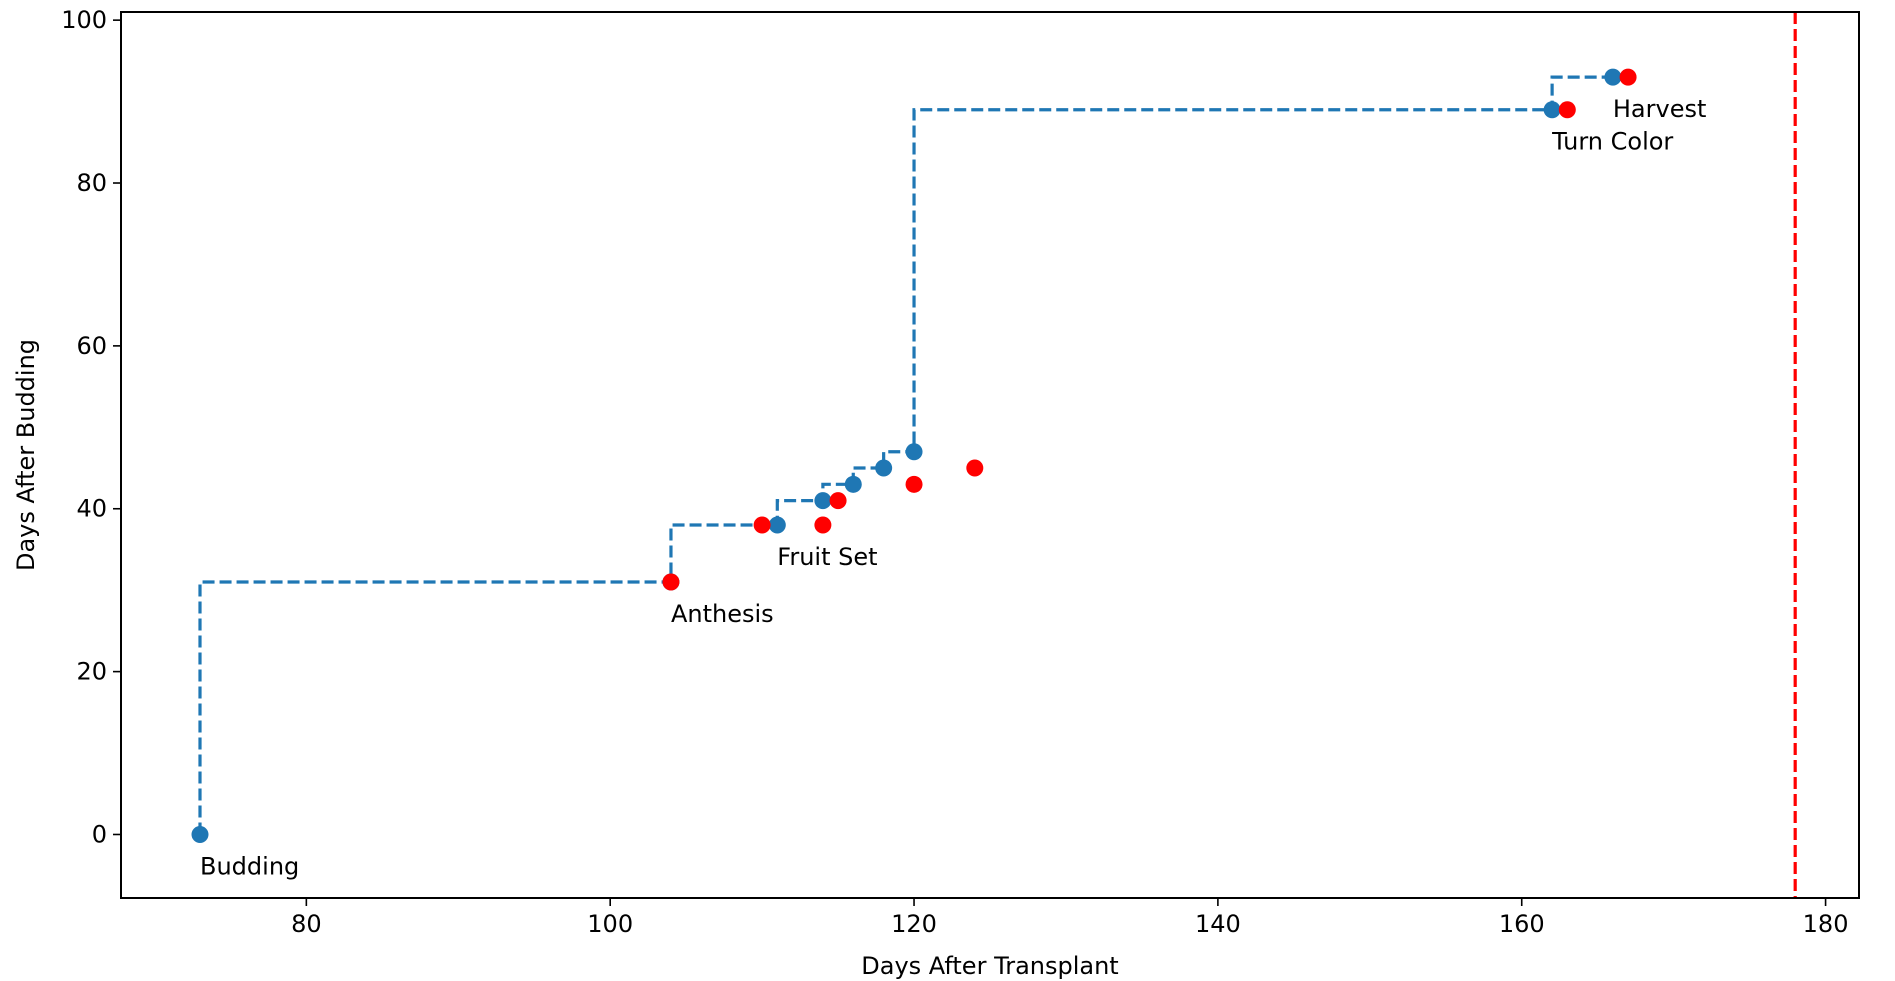  Describe the element at coordinates (722, 614) in the screenshot. I see `stage-annotation: Anthesis` at that location.